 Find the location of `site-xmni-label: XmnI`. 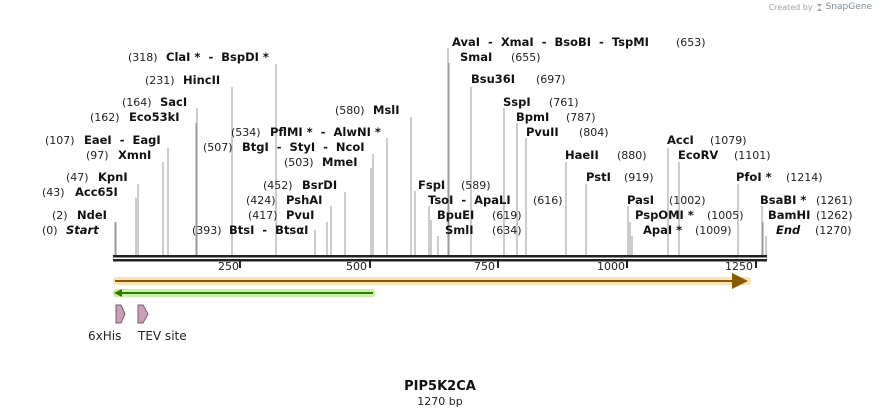

site-xmni-label: XmnI is located at coordinates (134, 155).